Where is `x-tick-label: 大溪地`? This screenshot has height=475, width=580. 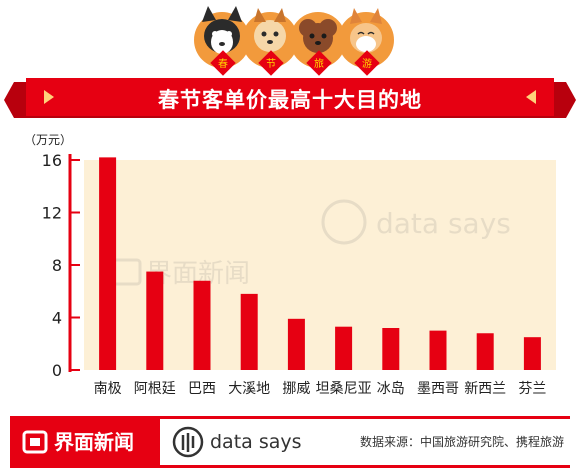 x-tick-label: 大溪地 is located at coordinates (249, 389).